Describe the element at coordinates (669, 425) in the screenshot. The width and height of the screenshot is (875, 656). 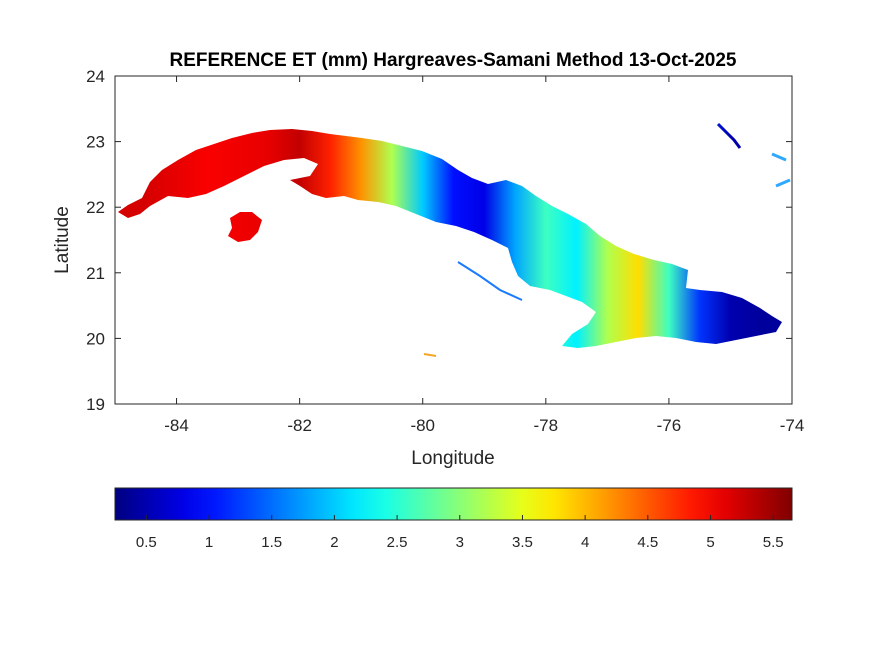
I see `x-tick-label: -76` at that location.